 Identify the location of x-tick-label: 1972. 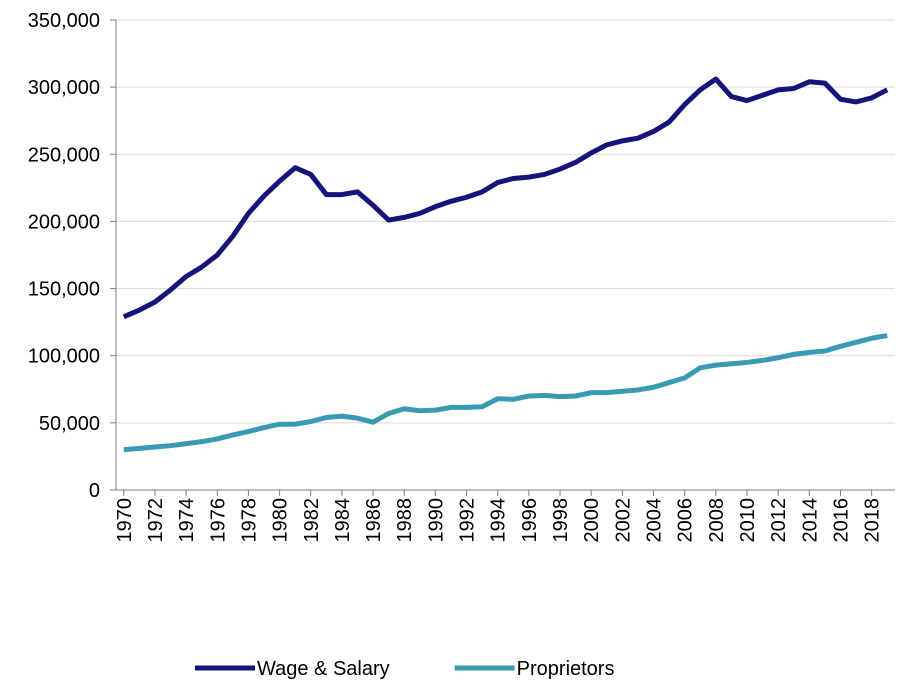
(156, 520).